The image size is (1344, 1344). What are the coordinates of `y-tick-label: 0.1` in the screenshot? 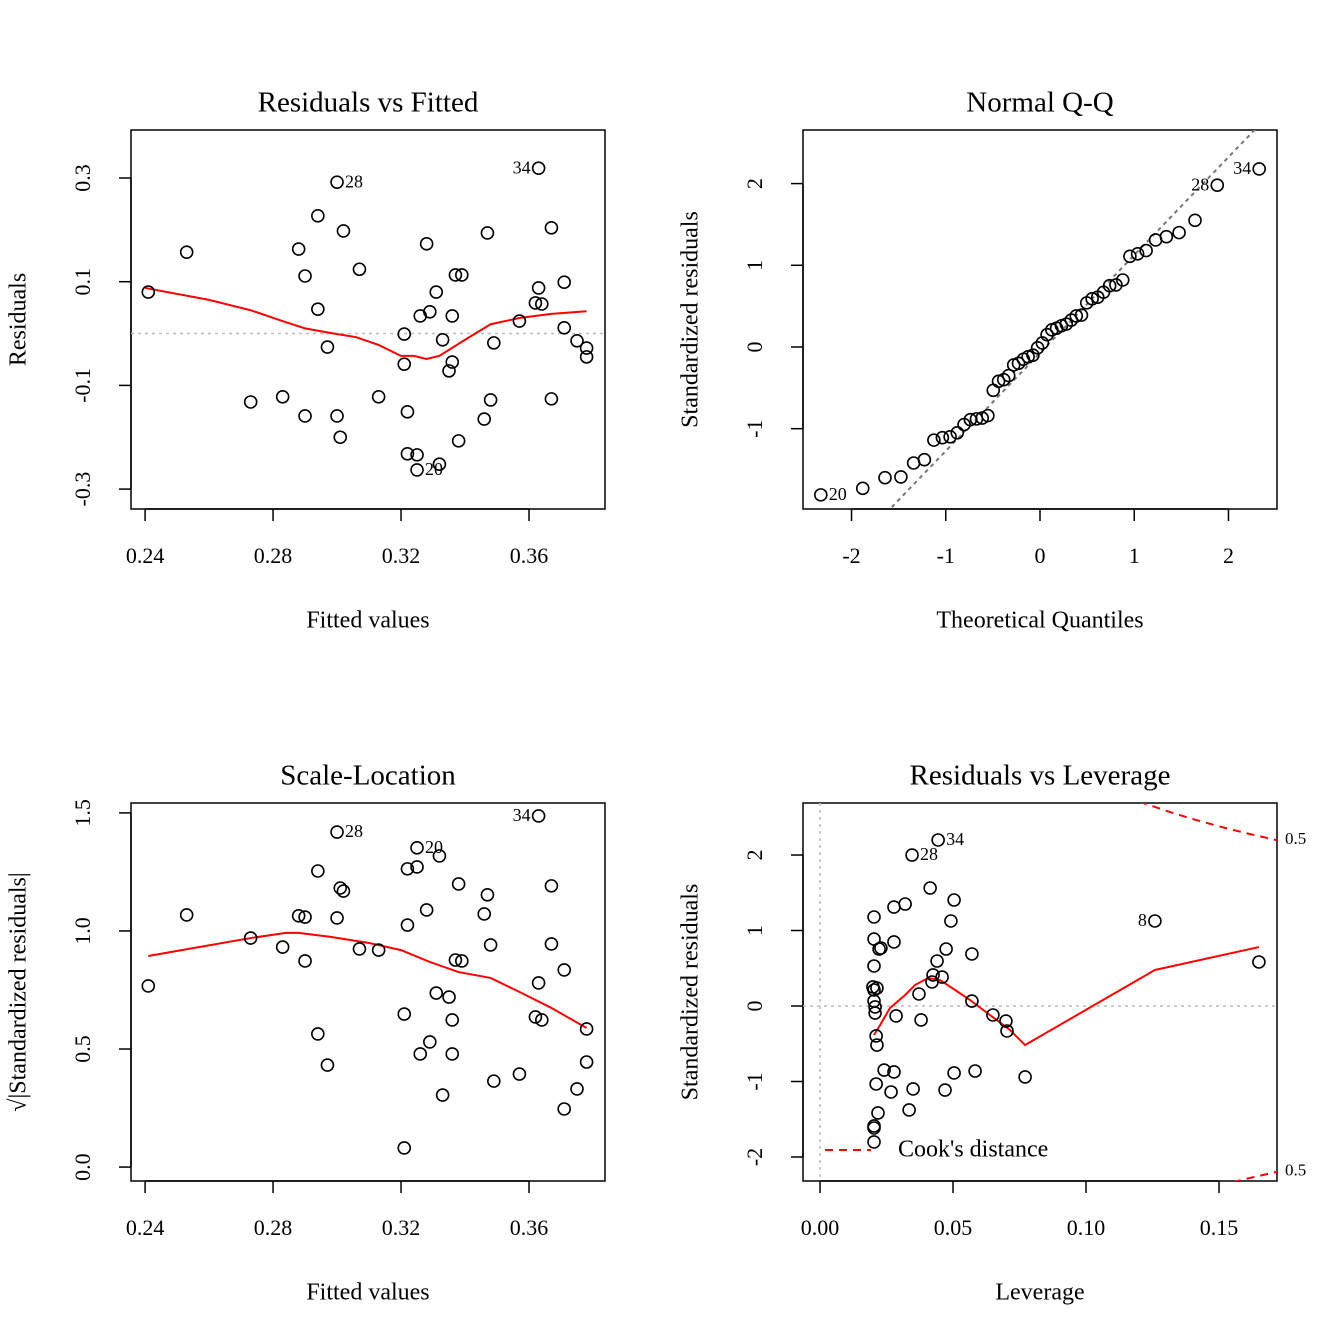 It's located at (82, 282).